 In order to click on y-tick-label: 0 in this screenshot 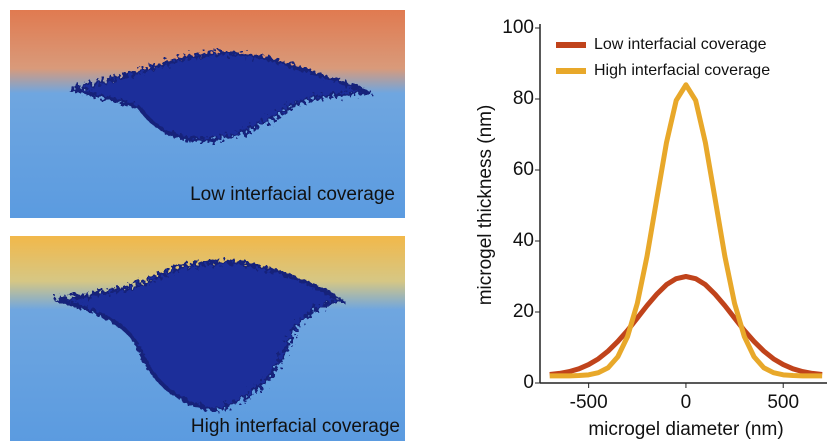, I will do `click(528, 382)`.